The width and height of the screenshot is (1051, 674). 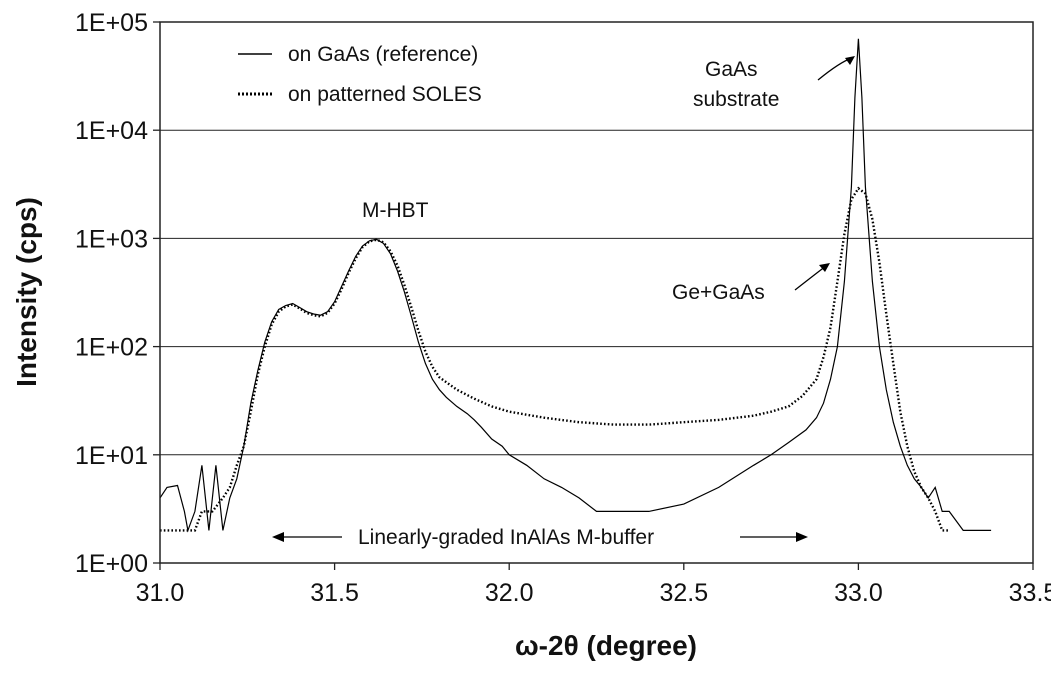 I want to click on legend-label-soles: on patterned SOLES, so click(x=385, y=94).